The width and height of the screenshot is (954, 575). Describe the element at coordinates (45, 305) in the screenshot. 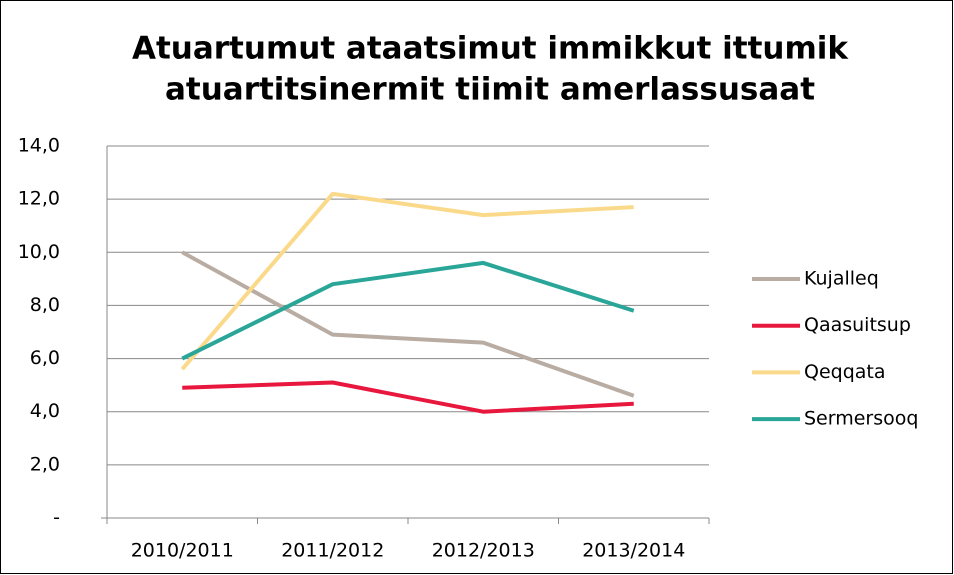

I see `y-tick-label: 8,0` at that location.